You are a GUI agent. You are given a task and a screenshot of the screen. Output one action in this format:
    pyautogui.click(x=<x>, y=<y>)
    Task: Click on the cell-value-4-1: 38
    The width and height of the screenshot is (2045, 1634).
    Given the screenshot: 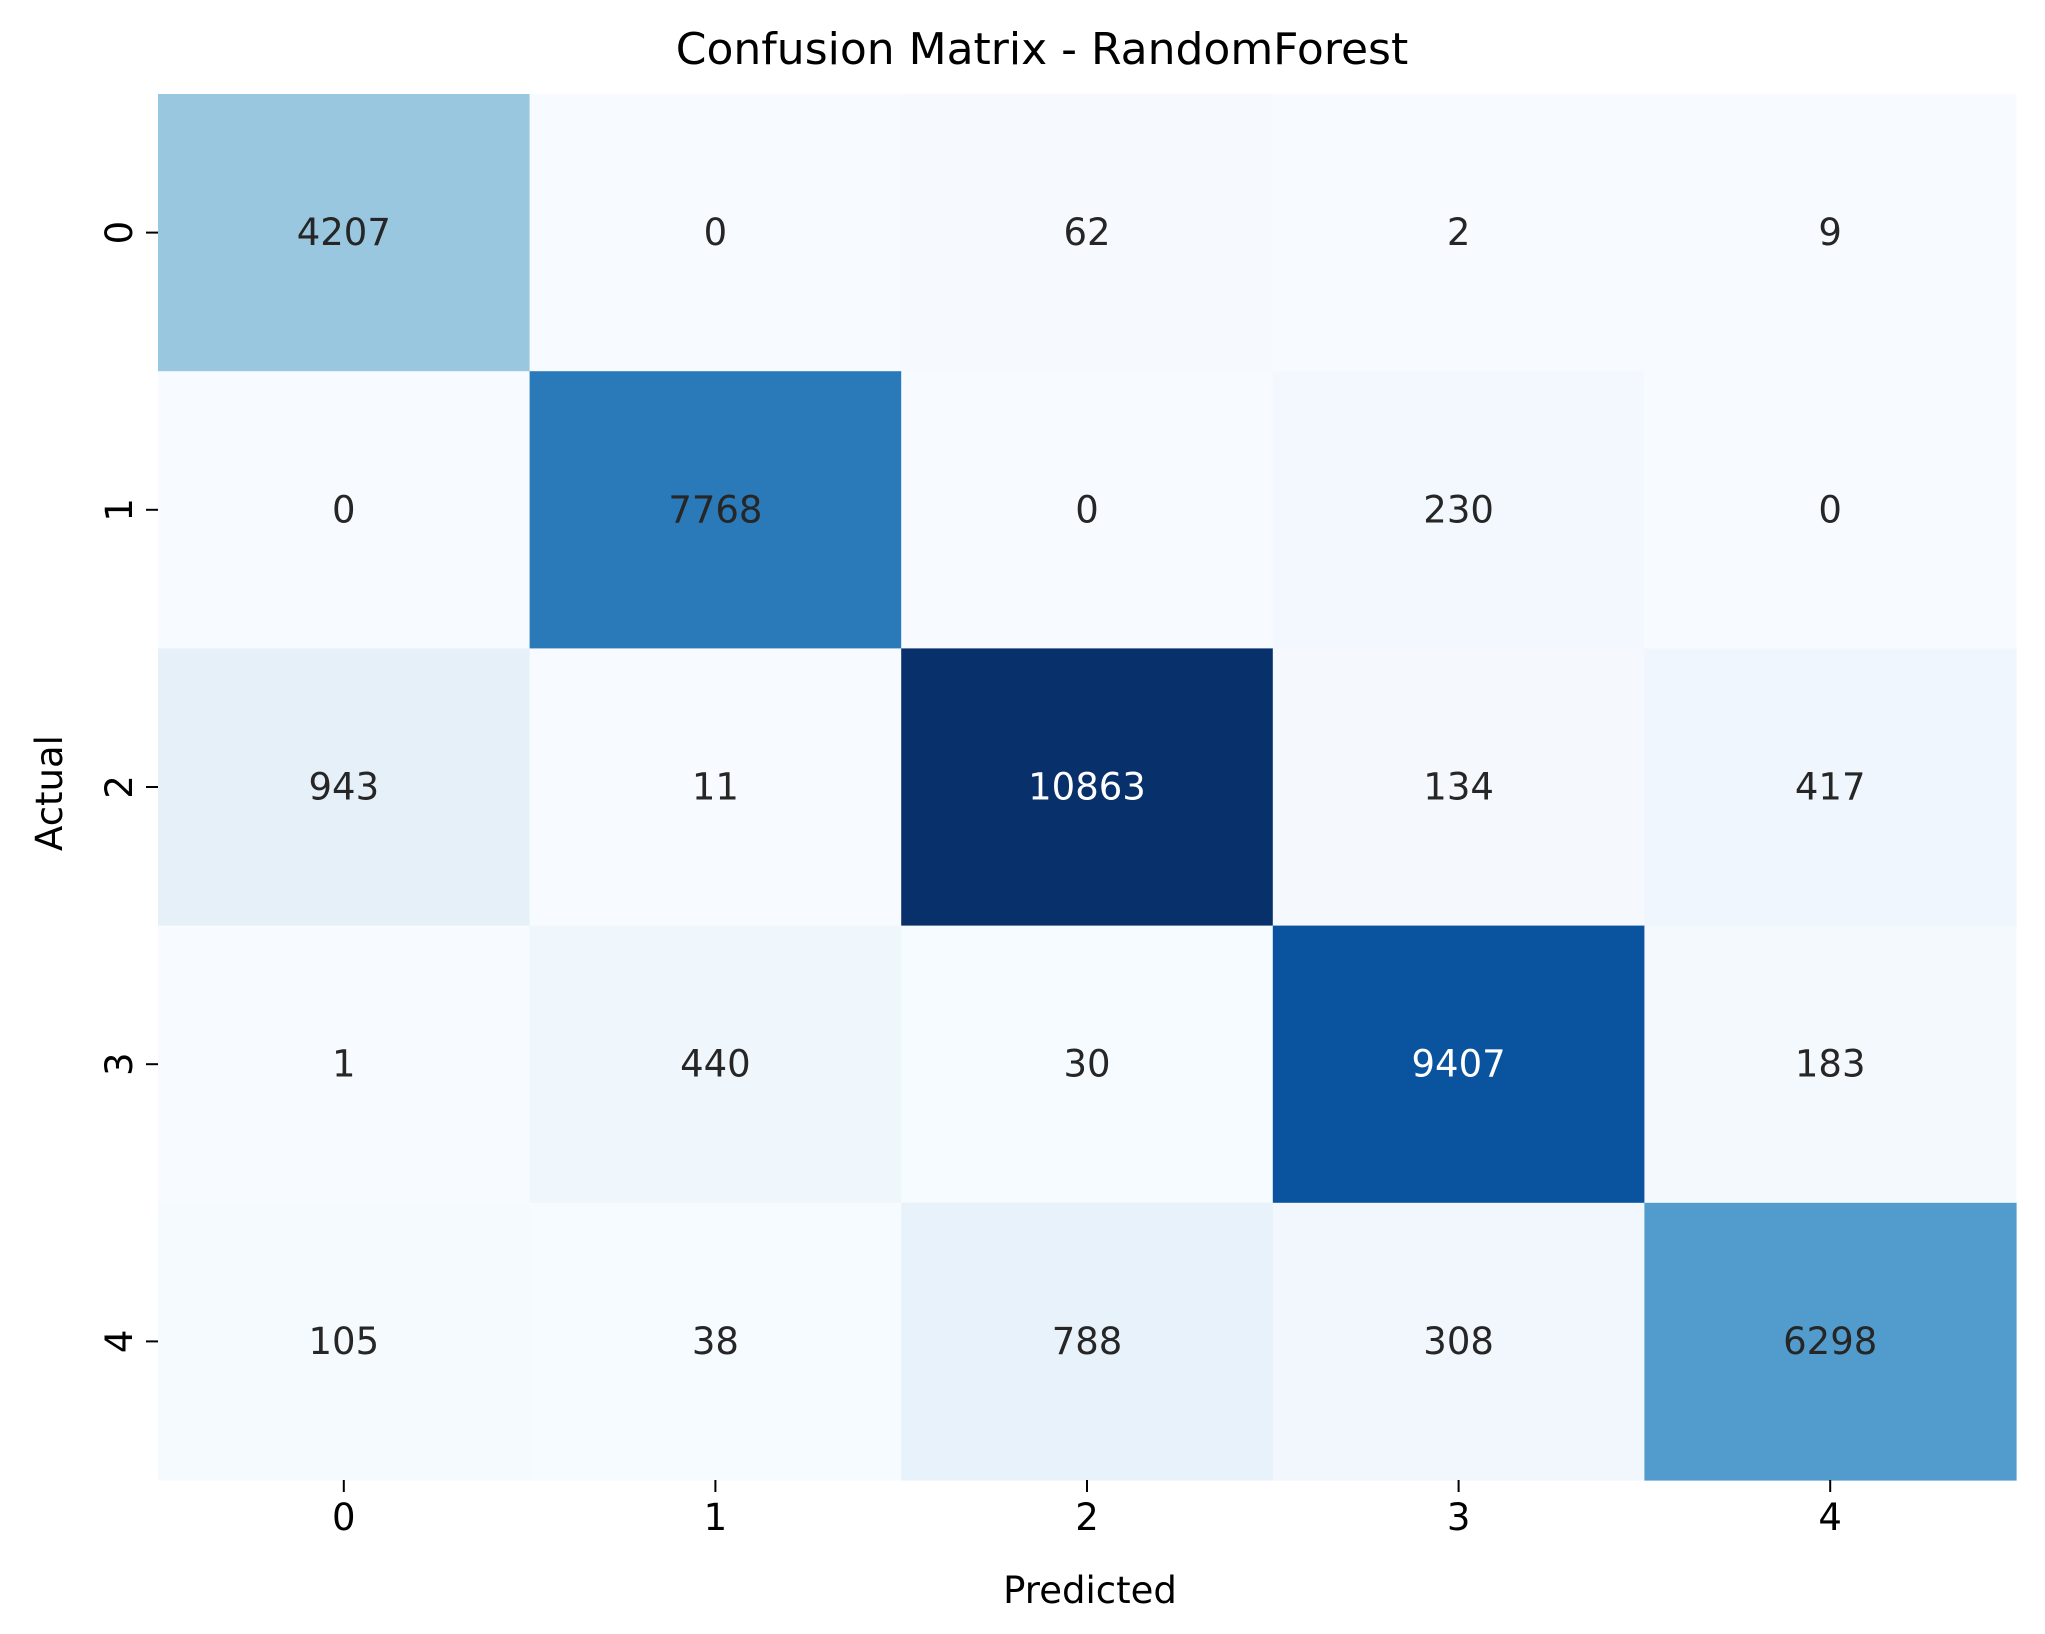 What is the action you would take?
    pyautogui.click(x=715, y=1341)
    